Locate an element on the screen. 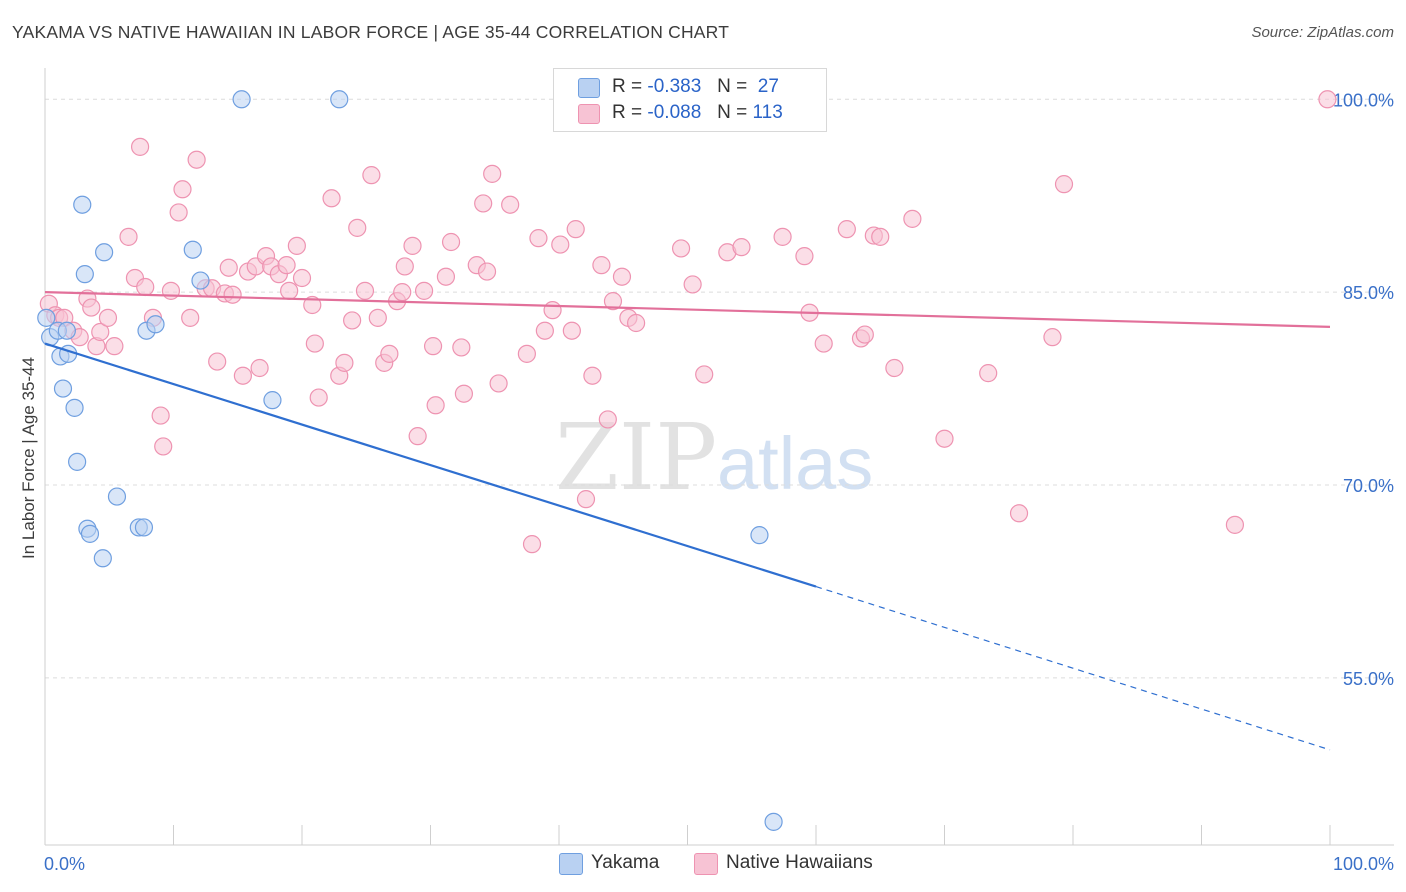 The height and width of the screenshot is (892, 1406). legend-n-value-yakama: 27 is located at coordinates (768, 86).